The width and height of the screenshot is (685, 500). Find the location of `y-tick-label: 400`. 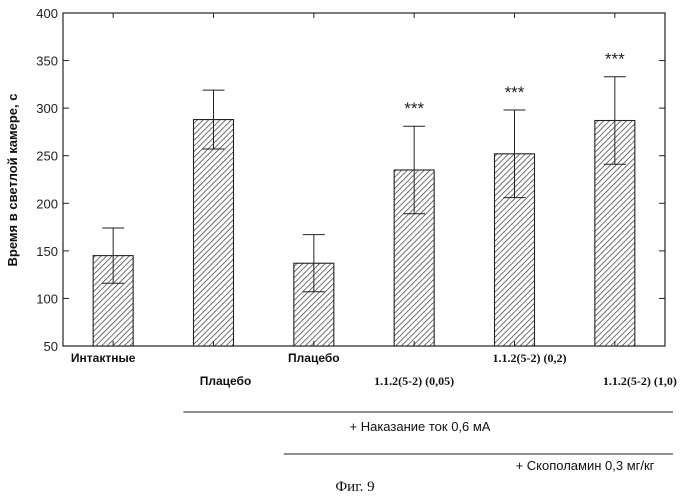

y-tick-label: 400 is located at coordinates (47, 13).